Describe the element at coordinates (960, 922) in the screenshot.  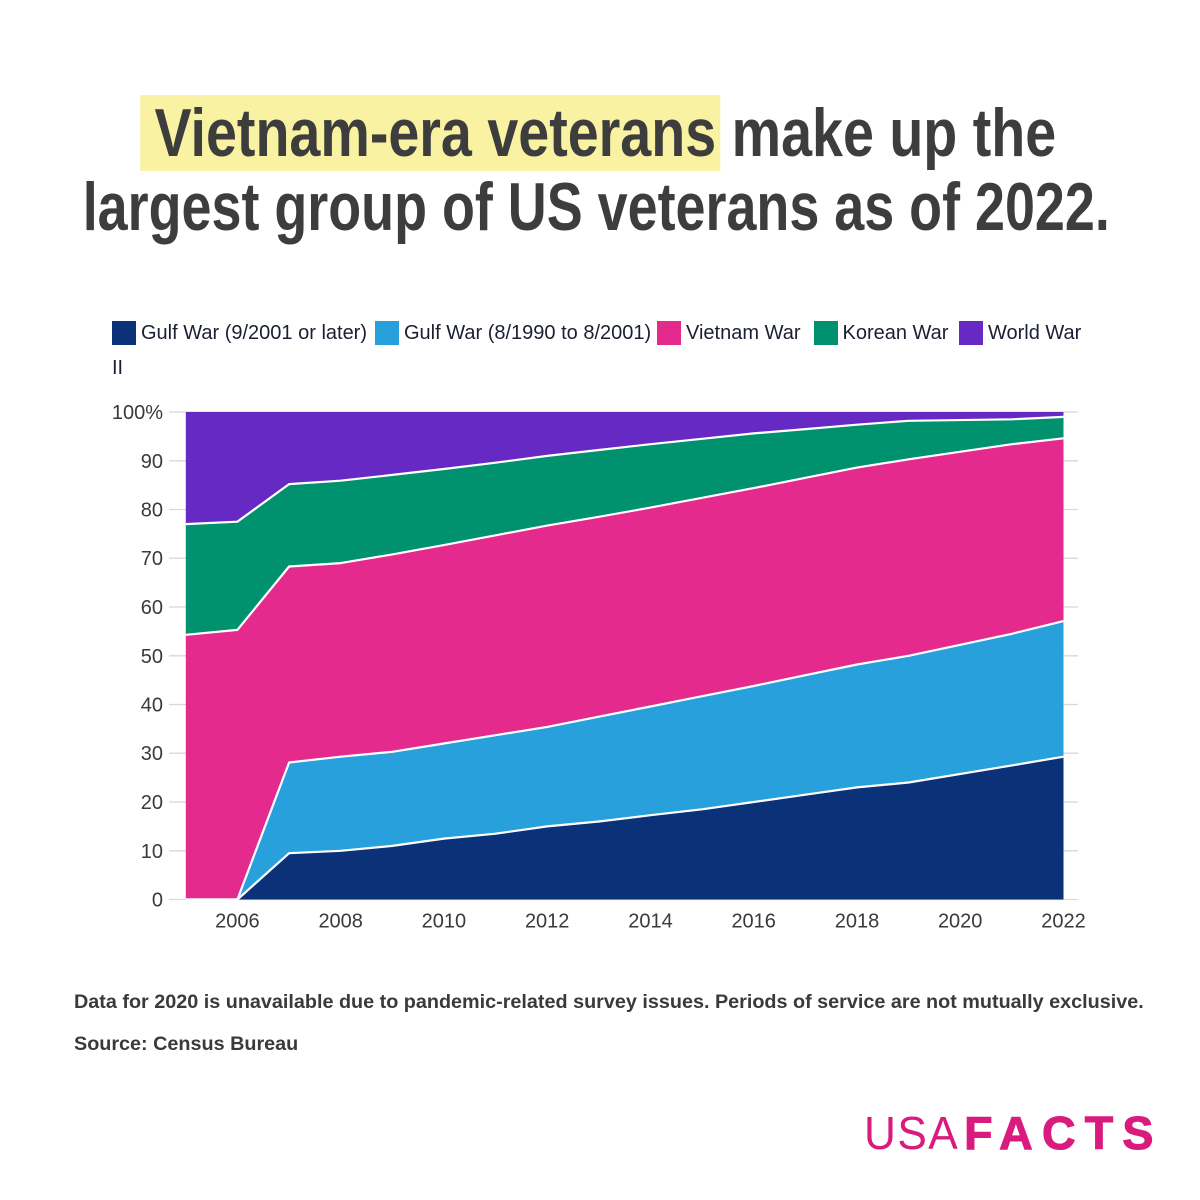
I see `svg-text: 2020` at that location.